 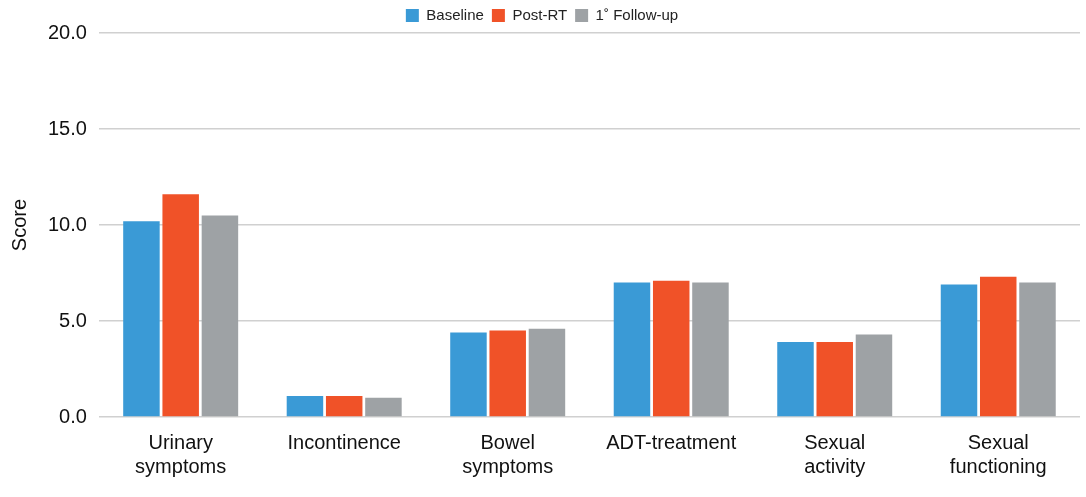 I want to click on x-tick-label: ADT-treatment, so click(x=671, y=441).